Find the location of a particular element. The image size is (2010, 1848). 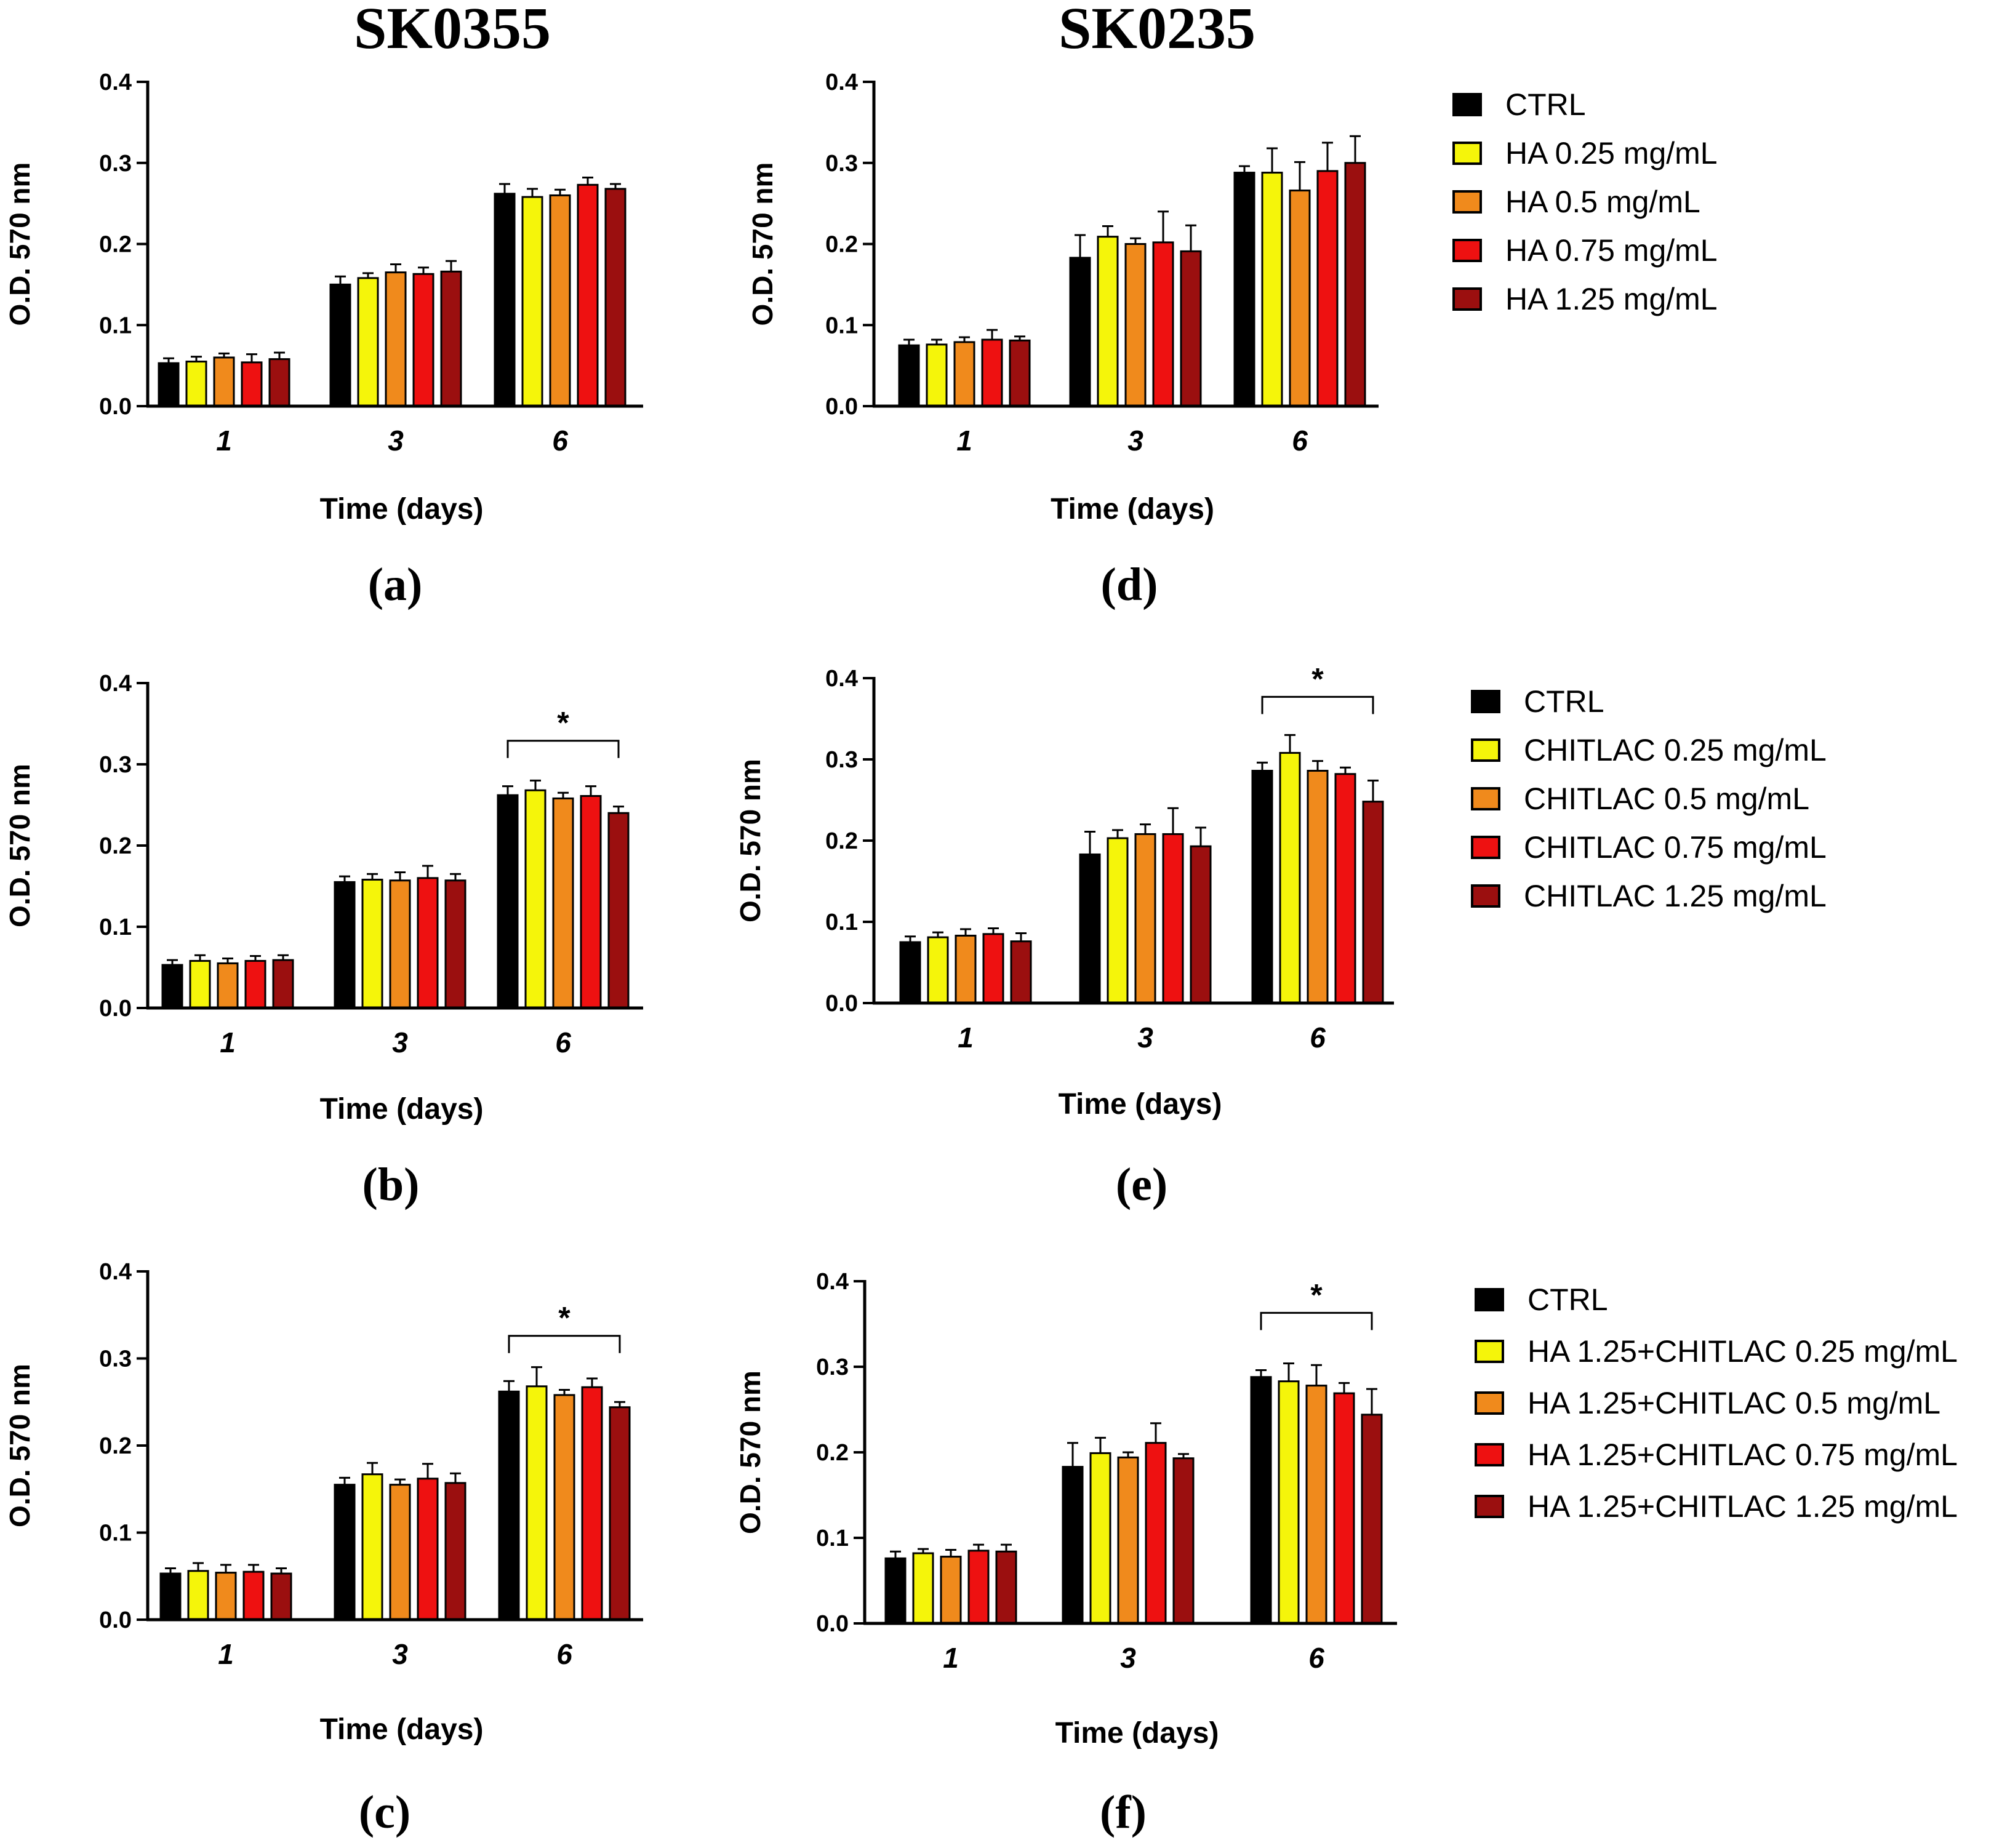

panel-label-b: (b) is located at coordinates (391, 1184).